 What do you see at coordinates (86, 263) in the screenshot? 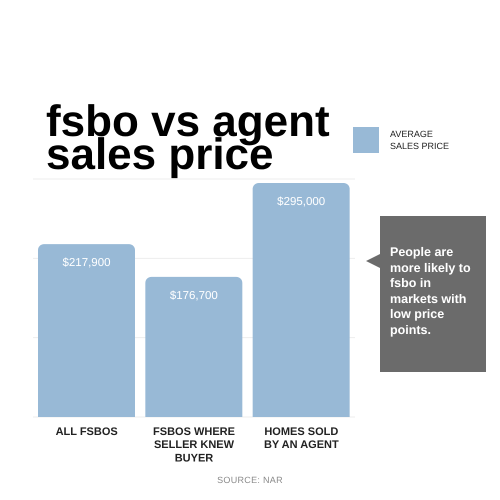
I see `data-label: $217,900` at bounding box center [86, 263].